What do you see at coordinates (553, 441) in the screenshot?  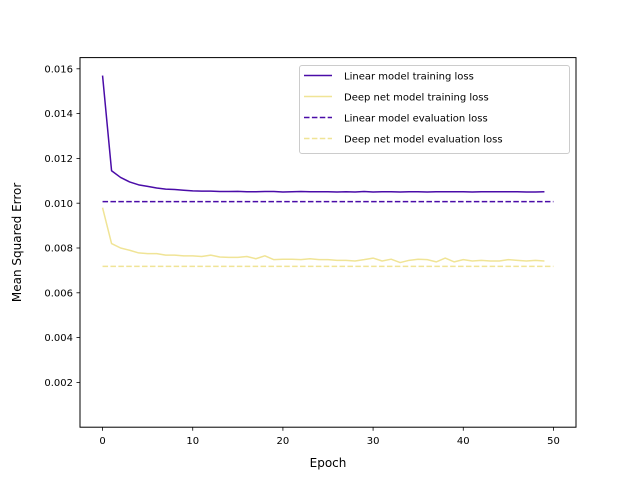 I see `x-tick-label: 50` at bounding box center [553, 441].